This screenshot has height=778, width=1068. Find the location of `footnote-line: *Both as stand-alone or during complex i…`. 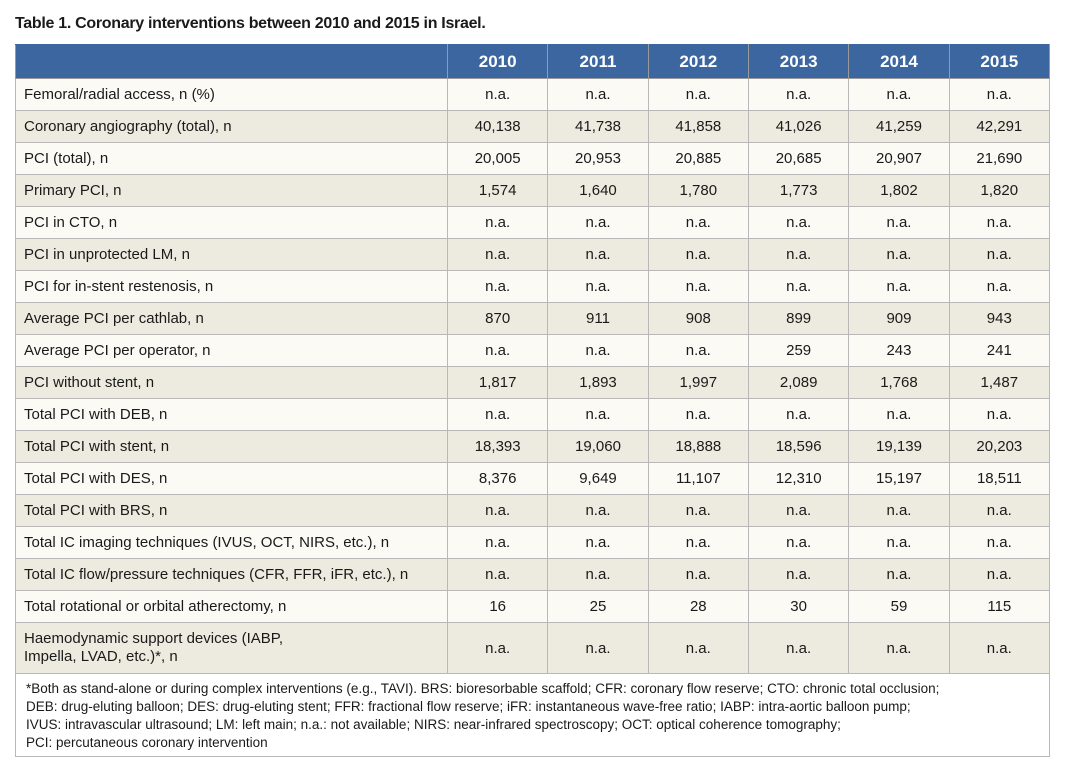

footnote-line: *Both as stand-alone or during complex i… is located at coordinates (483, 688).